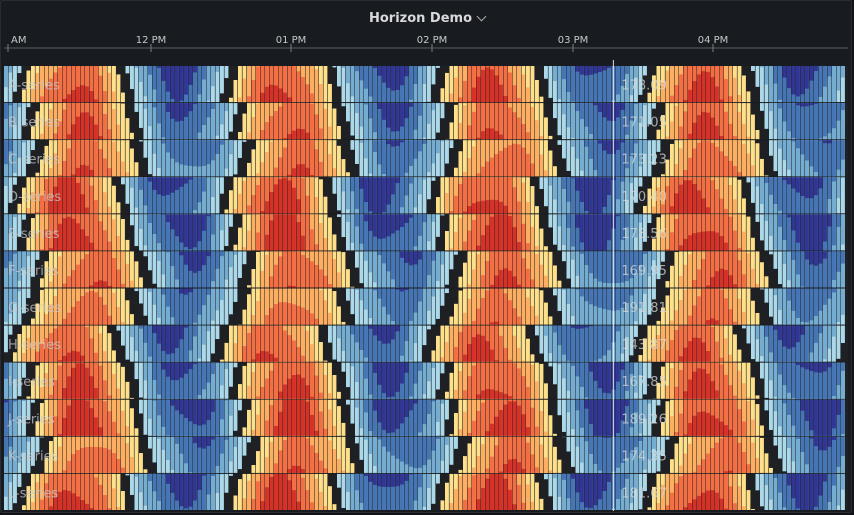 Image resolution: width=854 pixels, height=515 pixels. I want to click on panel-title-menu: Horizon Demo, so click(428, 18).